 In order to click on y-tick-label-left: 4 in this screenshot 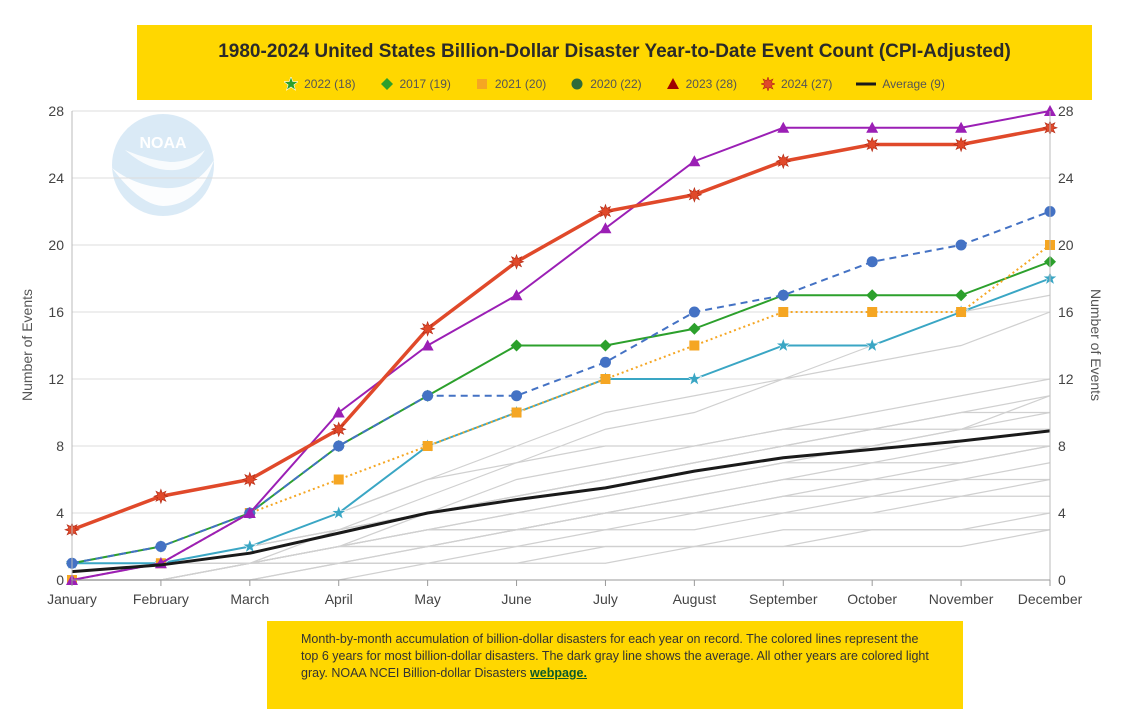, I will do `click(60, 513)`.